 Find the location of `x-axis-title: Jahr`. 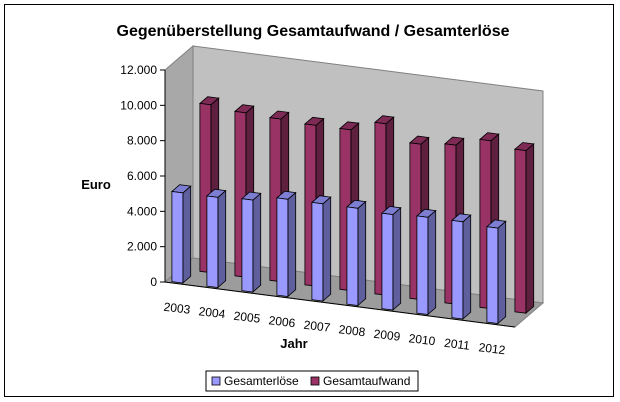

x-axis-title: Jahr is located at coordinates (293, 343).